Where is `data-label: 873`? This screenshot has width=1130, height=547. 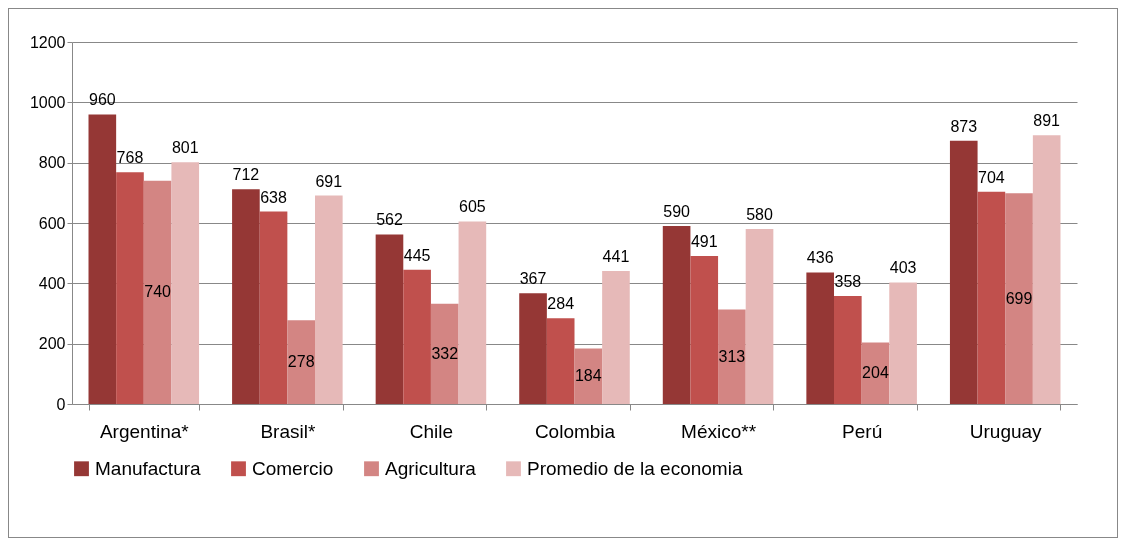
data-label: 873 is located at coordinates (964, 126).